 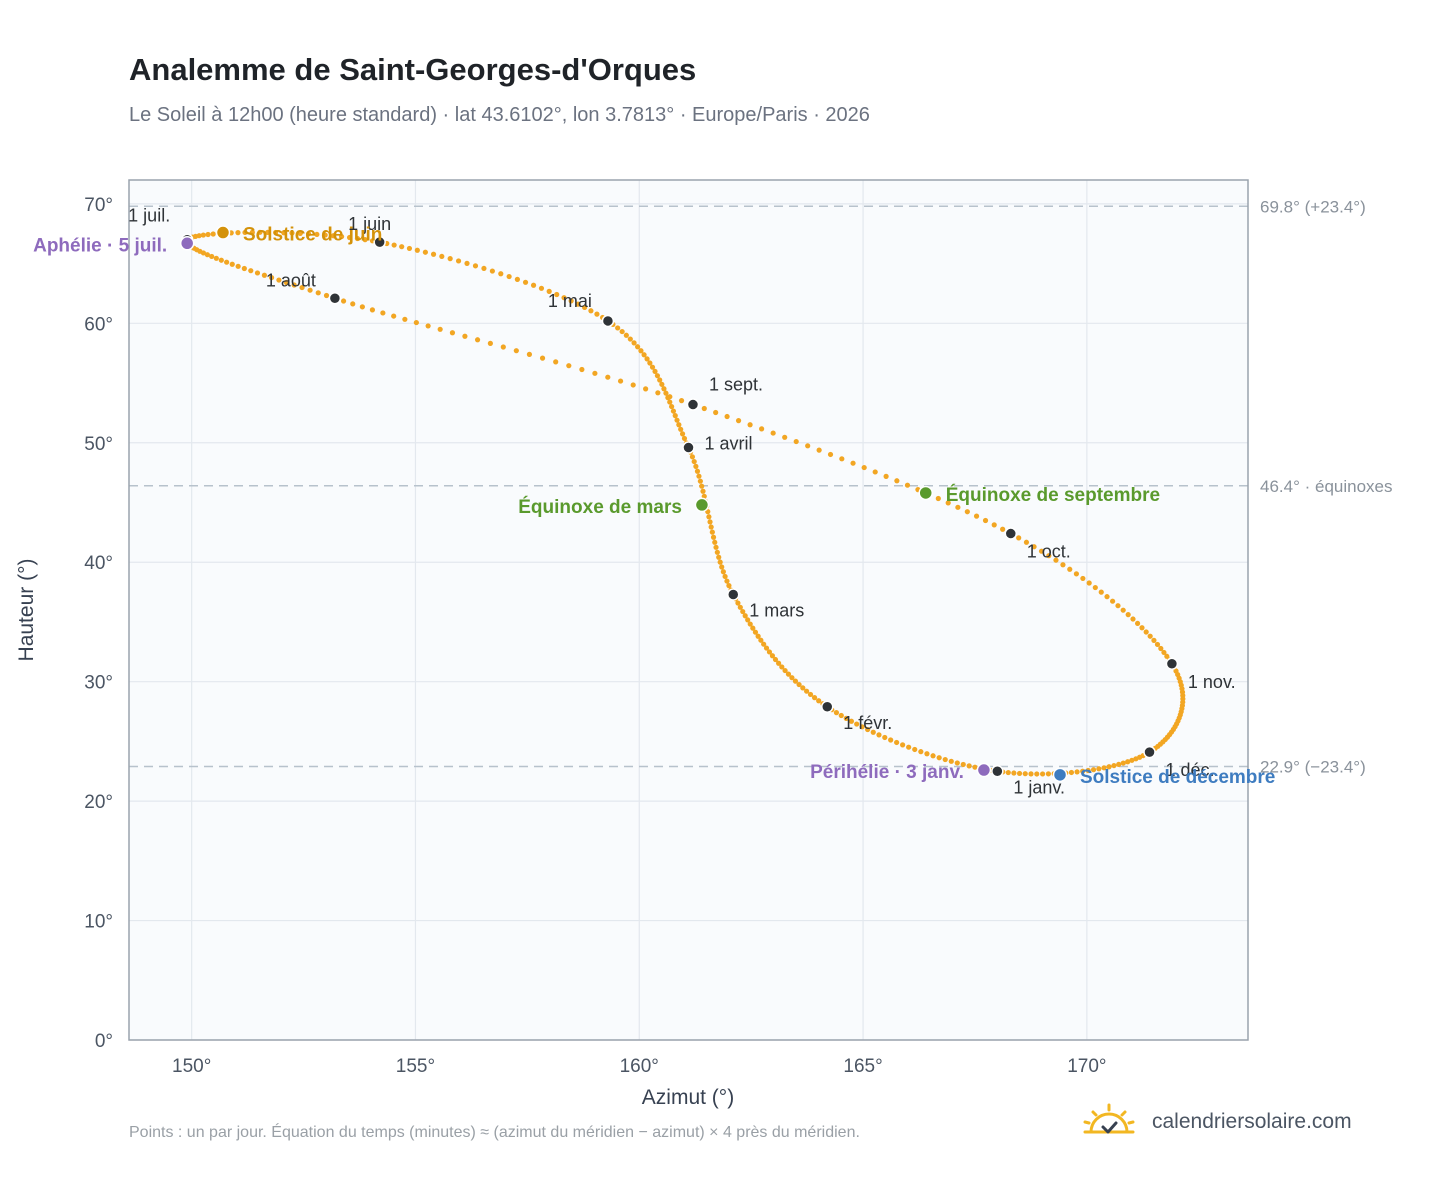 I want to click on brand-name: calendriersolaire.com, so click(x=1252, y=1121).